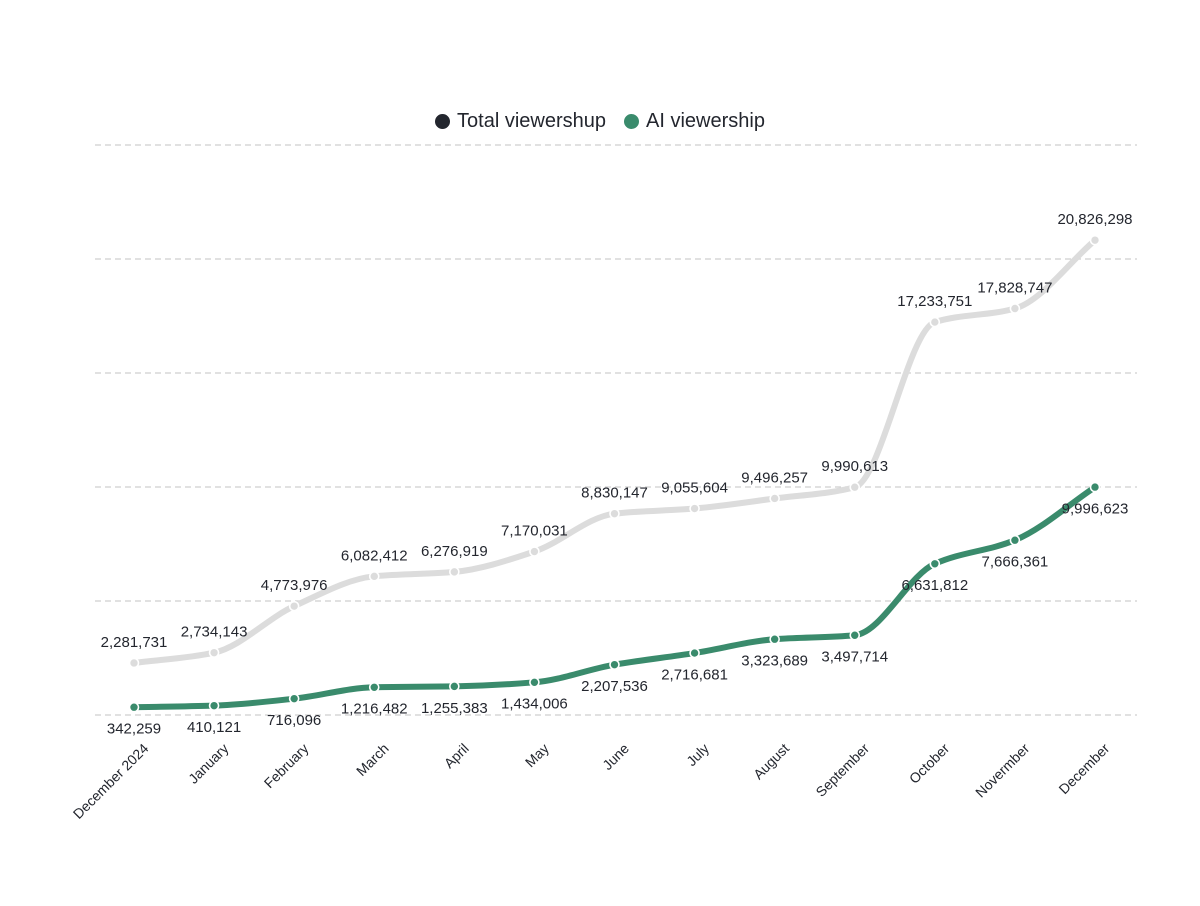  I want to click on data-label-total: 20,826,298, so click(1094, 219).